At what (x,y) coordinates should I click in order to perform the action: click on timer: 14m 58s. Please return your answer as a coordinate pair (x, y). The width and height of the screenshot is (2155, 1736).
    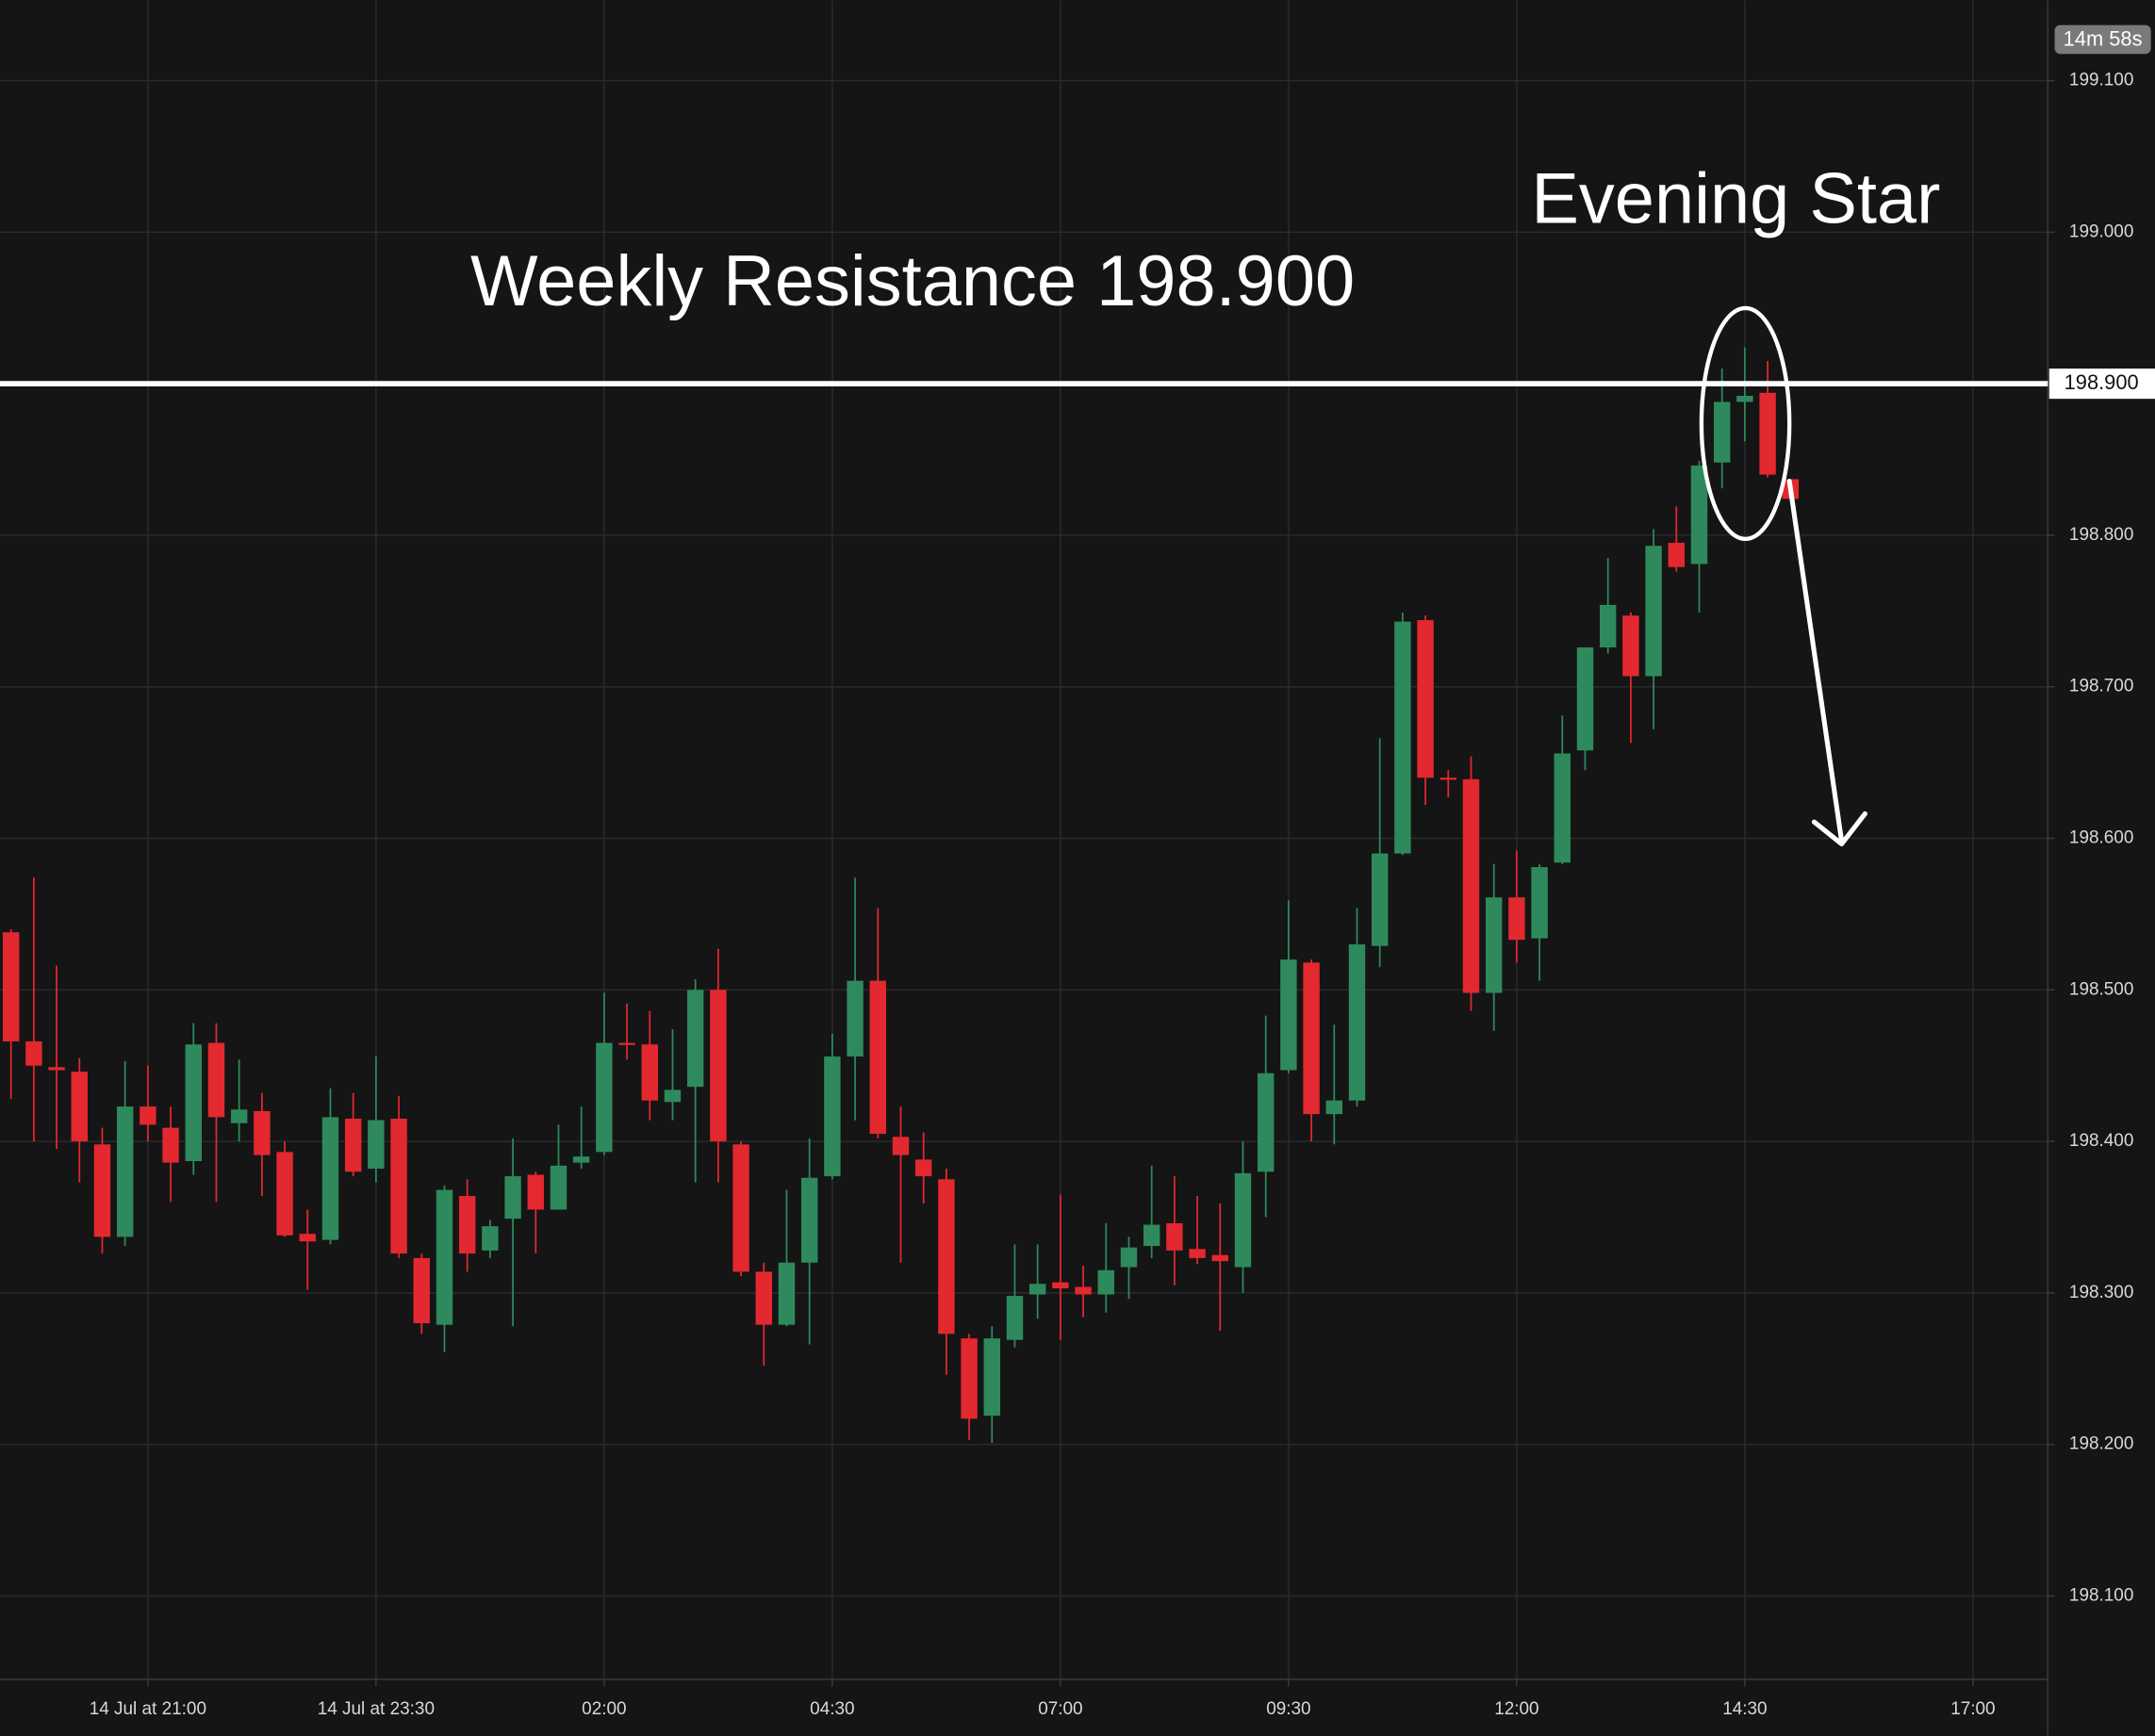
    Looking at the image, I should click on (2103, 38).